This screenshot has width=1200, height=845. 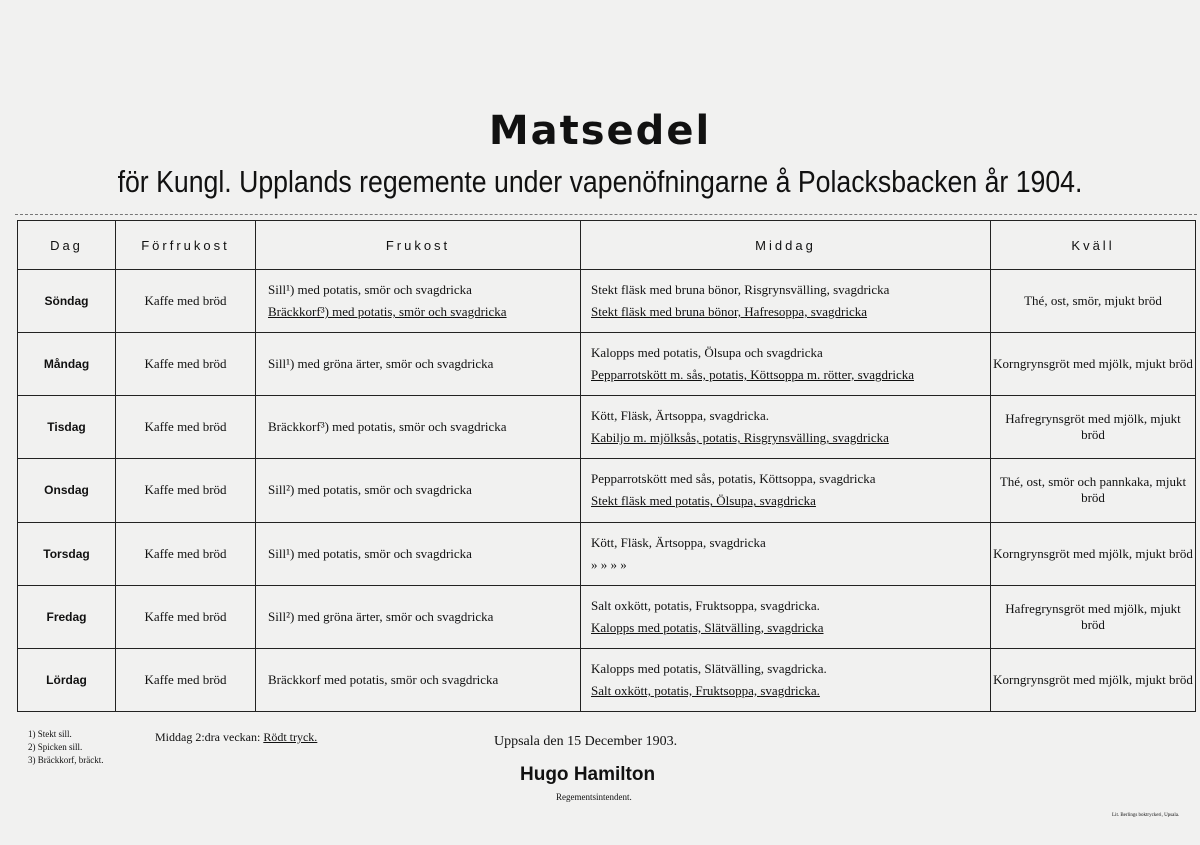 What do you see at coordinates (418, 245) in the screenshot?
I see `column-header: Frukost` at bounding box center [418, 245].